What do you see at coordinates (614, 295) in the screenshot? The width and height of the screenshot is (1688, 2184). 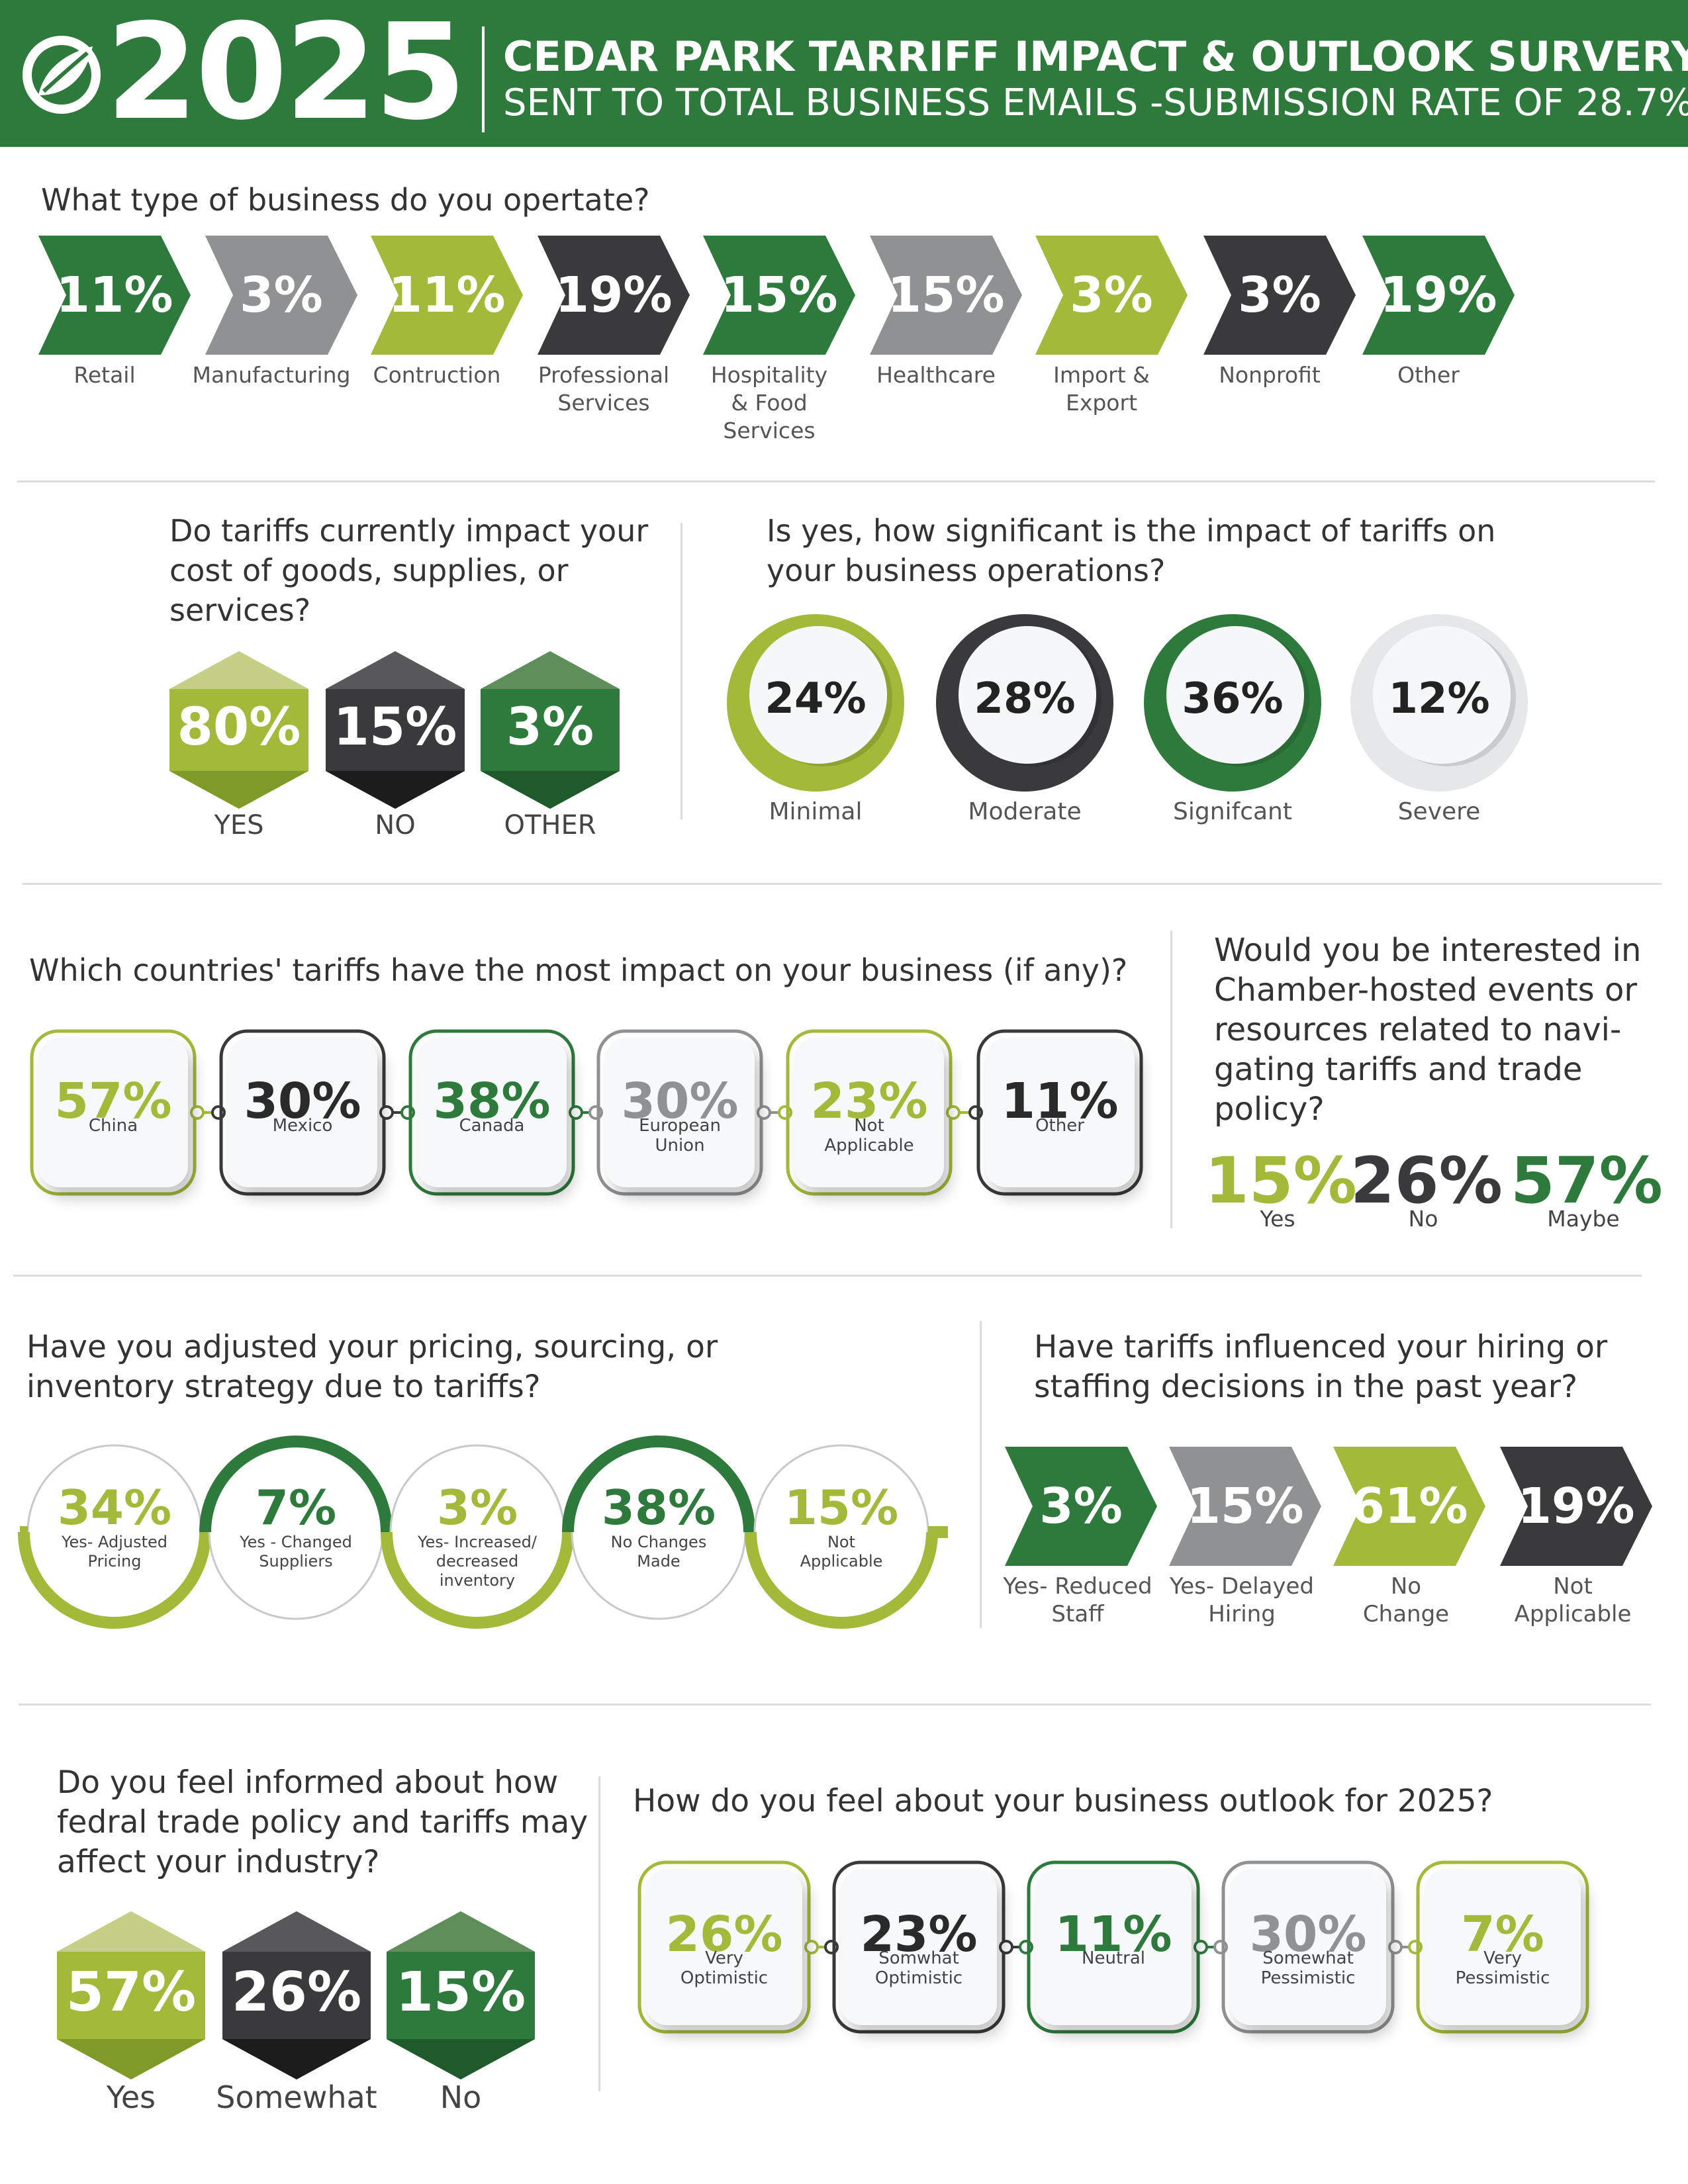 I see `business-type-chevron-professional-services: 19%` at bounding box center [614, 295].